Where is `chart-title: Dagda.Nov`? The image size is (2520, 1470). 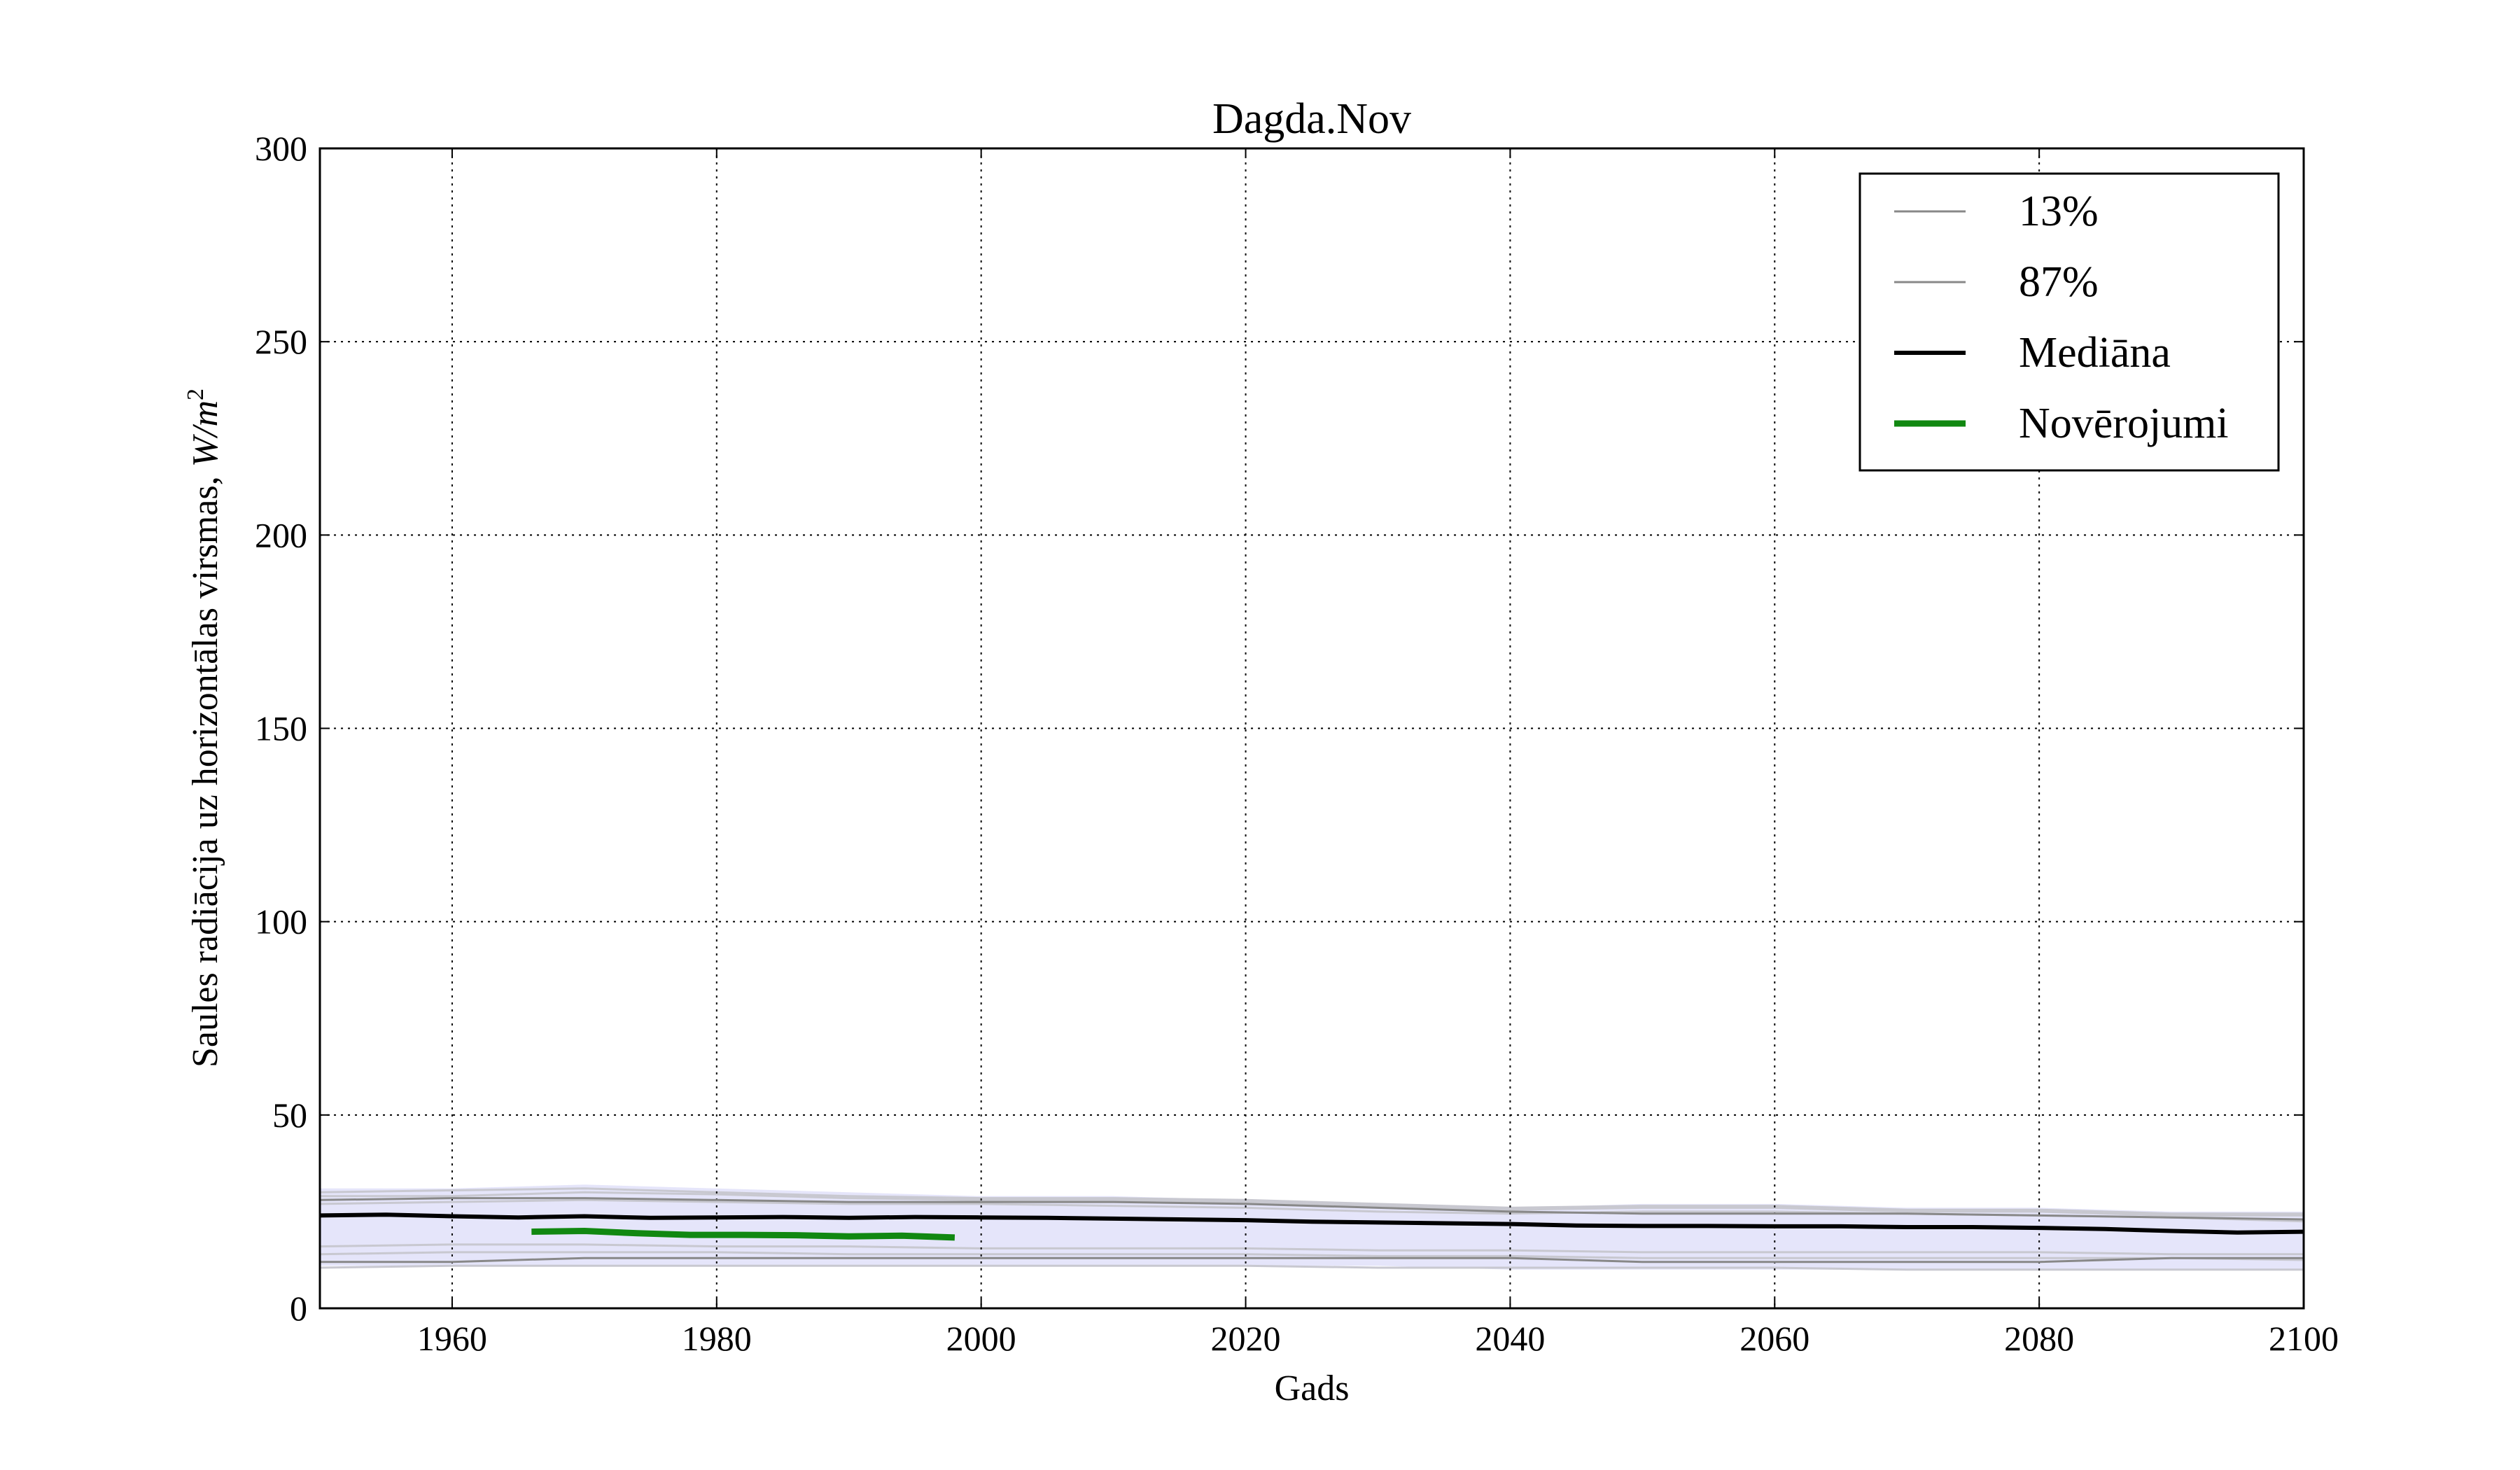
chart-title: Dagda.Nov is located at coordinates (1311, 119).